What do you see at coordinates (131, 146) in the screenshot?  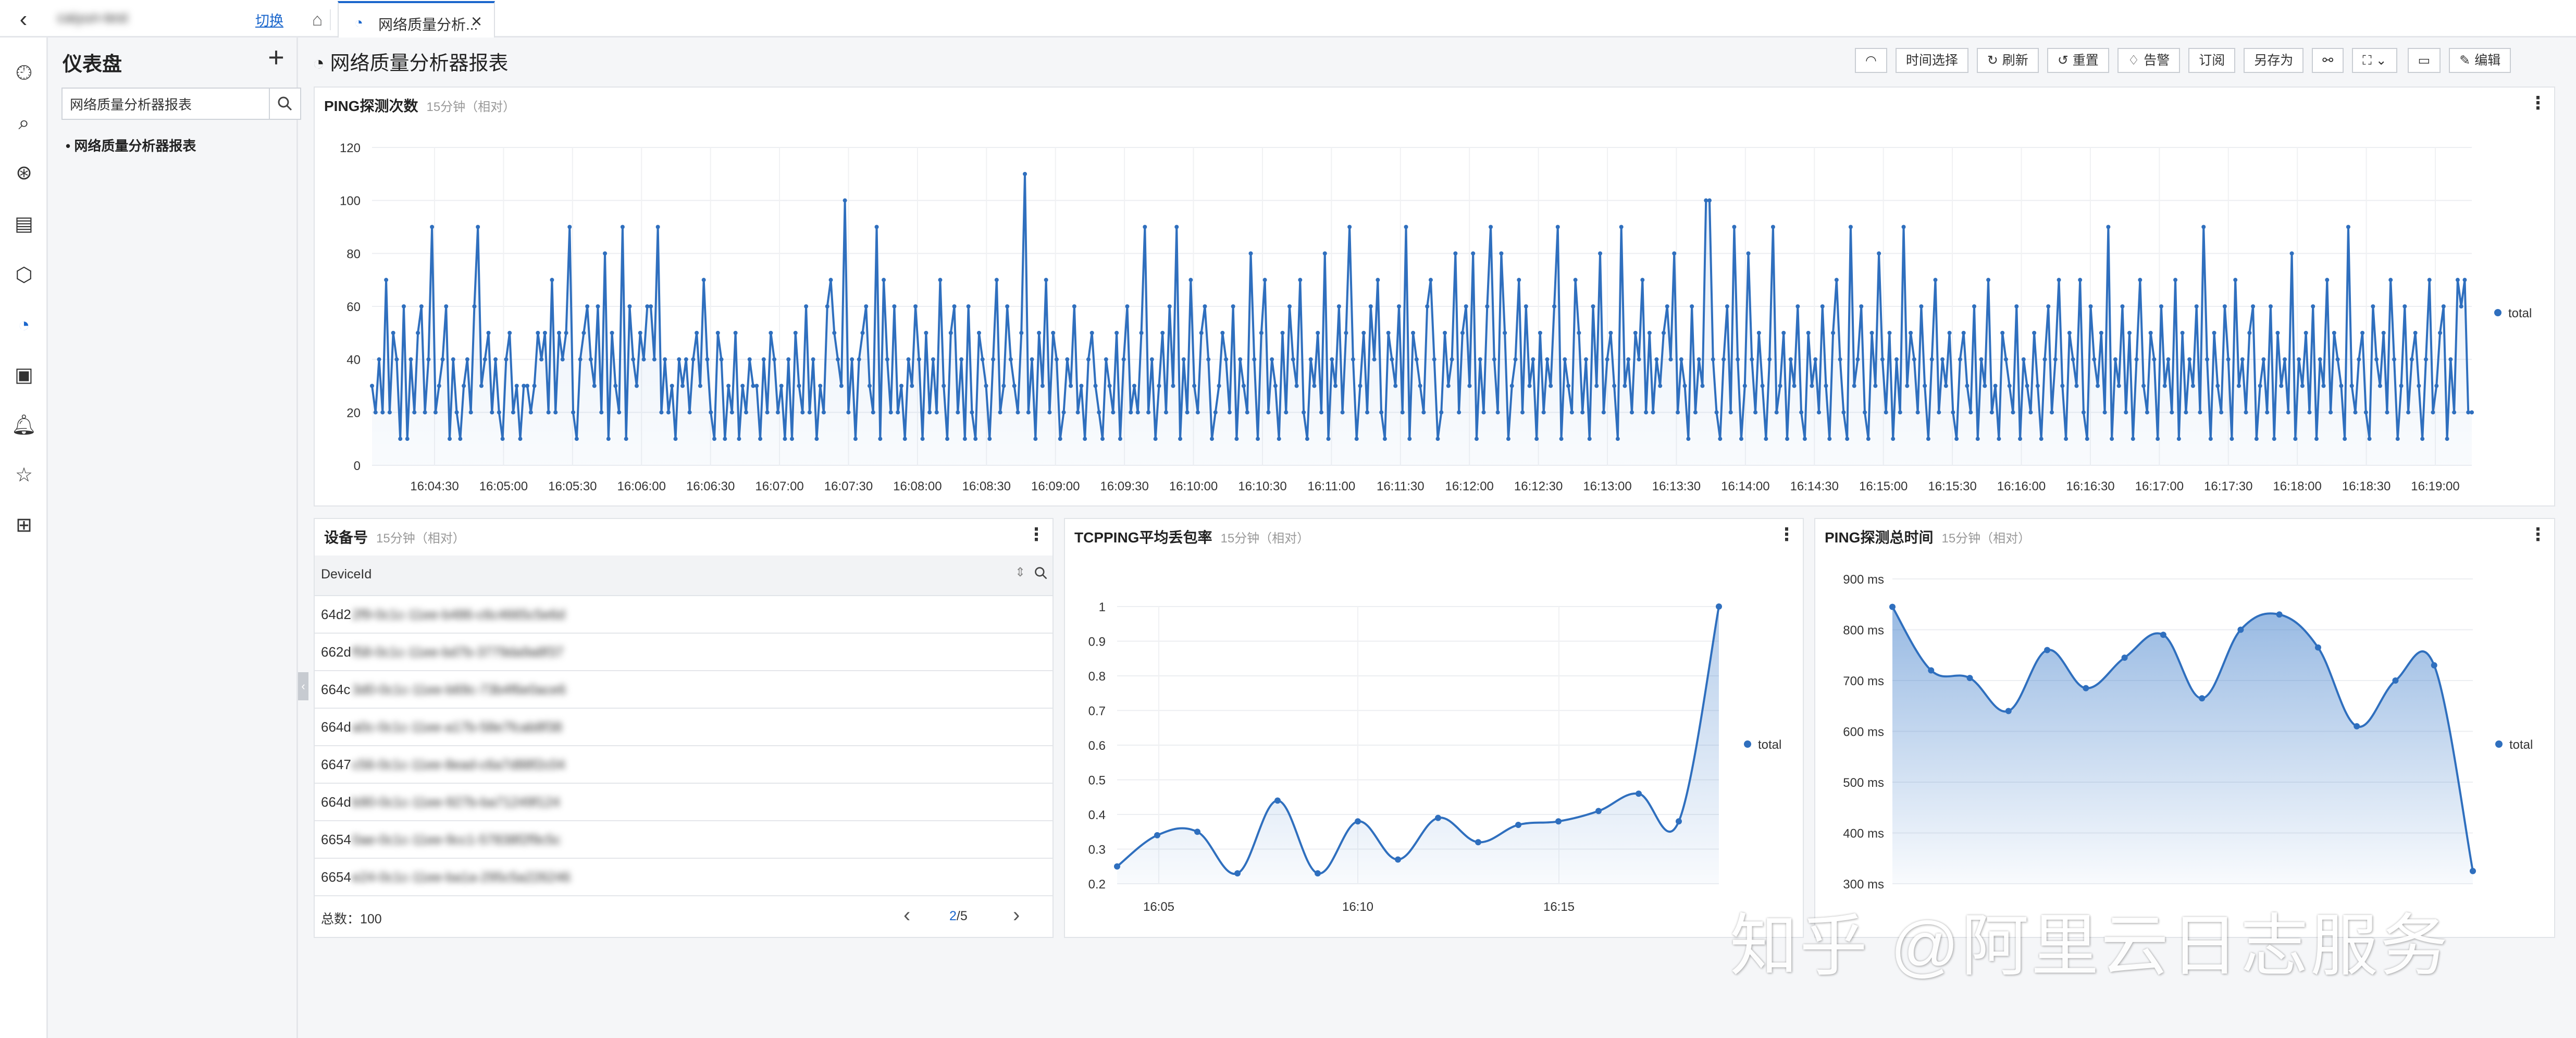 I see `nav-item-dashboard: • 网络质量分析器报表` at bounding box center [131, 146].